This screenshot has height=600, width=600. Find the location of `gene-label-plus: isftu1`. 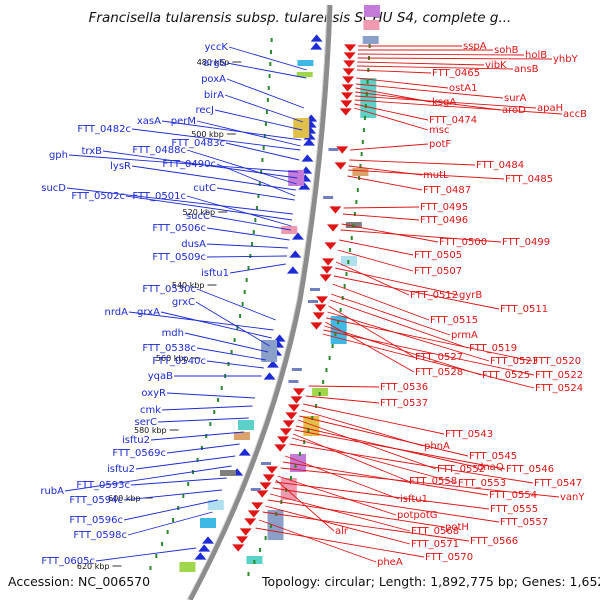

gene-label-plus: isftu1 is located at coordinates (414, 499).